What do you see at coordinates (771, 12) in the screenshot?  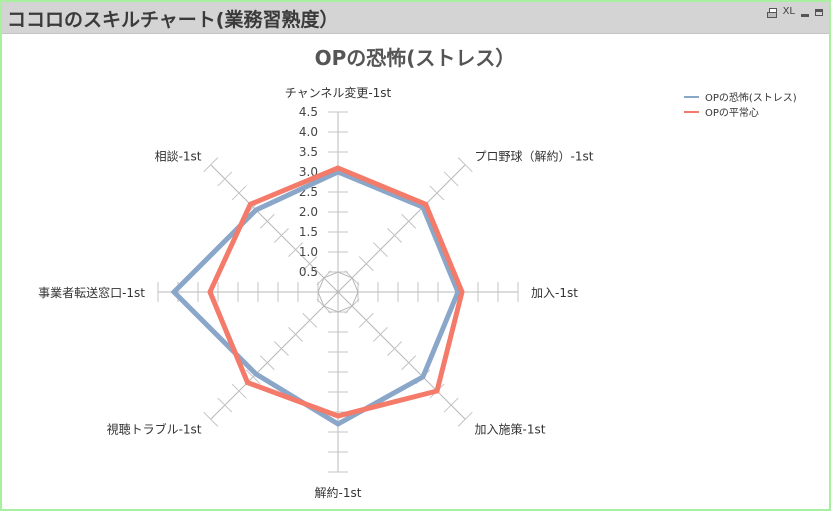 I see `print-icon` at bounding box center [771, 12].